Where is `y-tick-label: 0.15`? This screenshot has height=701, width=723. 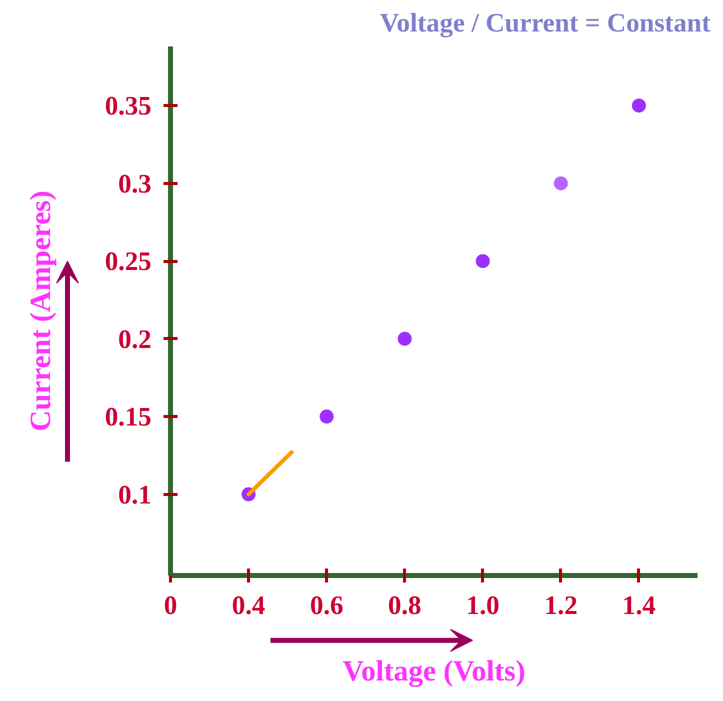
y-tick-label: 0.15 is located at coordinates (128, 417).